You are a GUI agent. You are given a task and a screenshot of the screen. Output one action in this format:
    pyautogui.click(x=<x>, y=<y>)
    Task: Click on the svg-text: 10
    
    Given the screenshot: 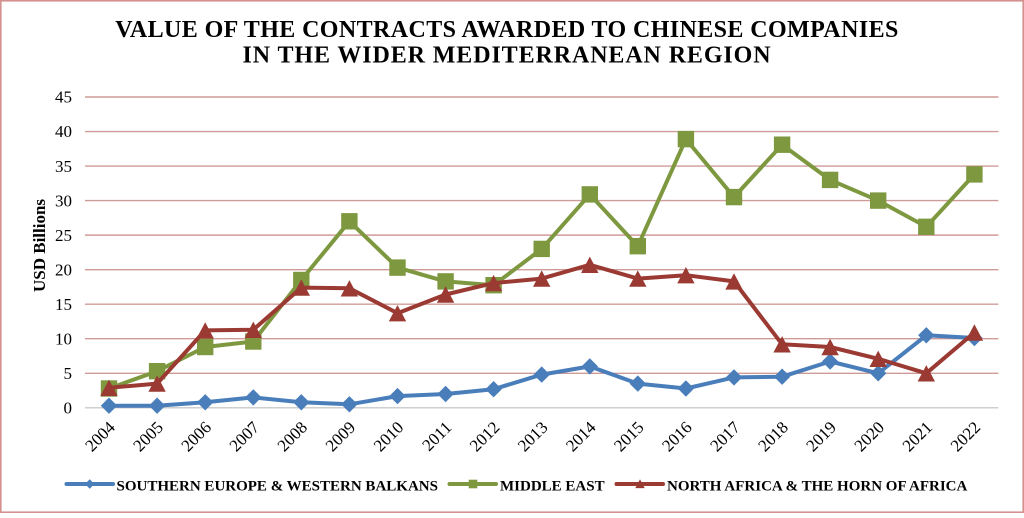 What is the action you would take?
    pyautogui.click(x=63, y=338)
    